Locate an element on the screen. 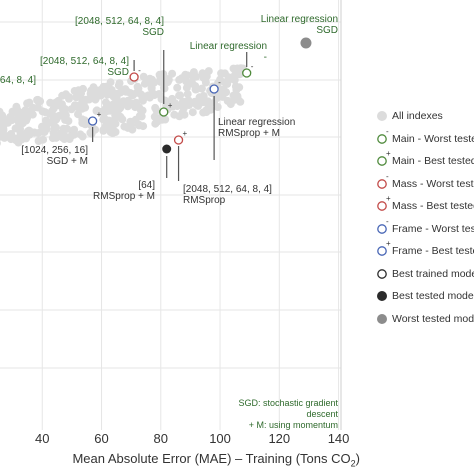 The image size is (474, 474). annotation-text: SGD + M is located at coordinates (67, 161).